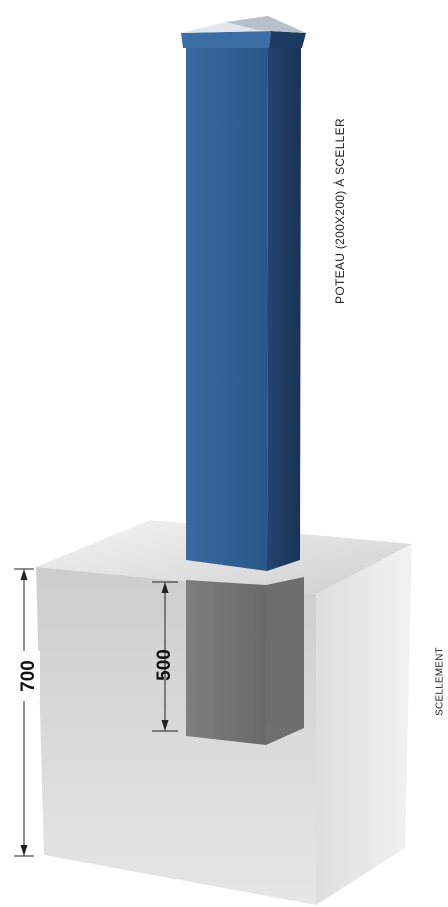 This screenshot has height=907, width=448. What do you see at coordinates (227, 309) in the screenshot?
I see `post-front` at bounding box center [227, 309].